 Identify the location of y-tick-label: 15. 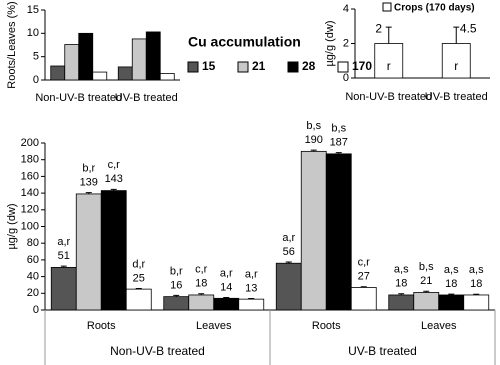
(33, 10).